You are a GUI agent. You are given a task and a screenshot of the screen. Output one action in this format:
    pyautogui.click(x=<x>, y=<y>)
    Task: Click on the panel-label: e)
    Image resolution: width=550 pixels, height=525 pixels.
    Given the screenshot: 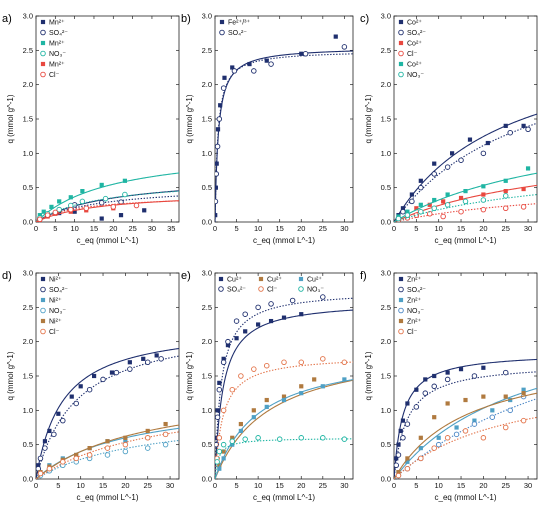 What is the action you would take?
    pyautogui.click(x=186, y=276)
    